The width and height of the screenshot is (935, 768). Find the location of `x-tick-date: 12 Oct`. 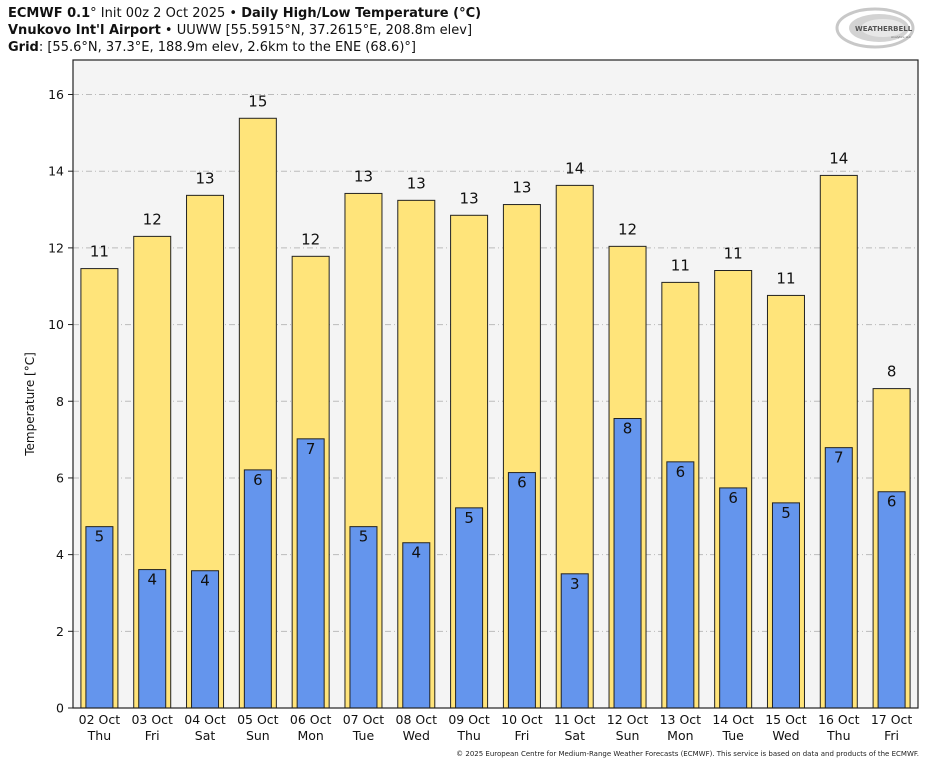

x-tick-date: 12 Oct is located at coordinates (628, 719).